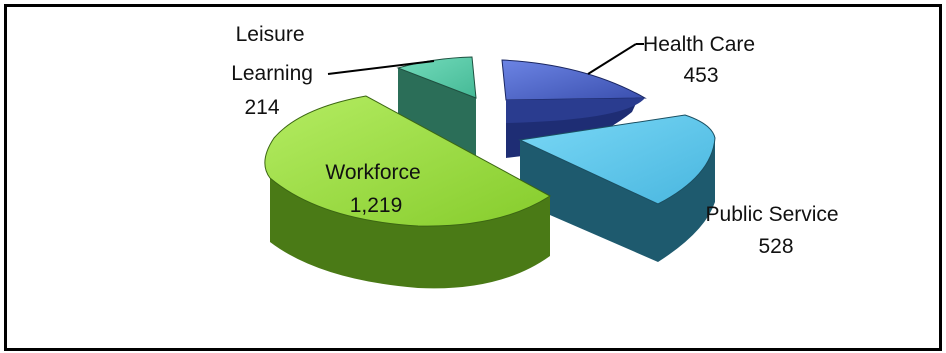  I want to click on data-label-health-care: Health Care 453, so click(702, 60).